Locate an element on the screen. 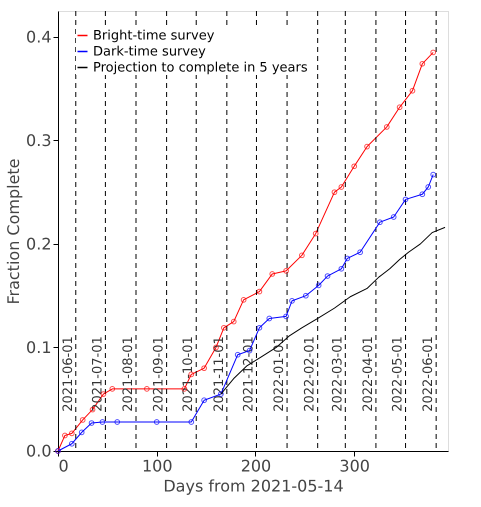  x-axis-title: Days from 2021-05-14 is located at coordinates (253, 486).